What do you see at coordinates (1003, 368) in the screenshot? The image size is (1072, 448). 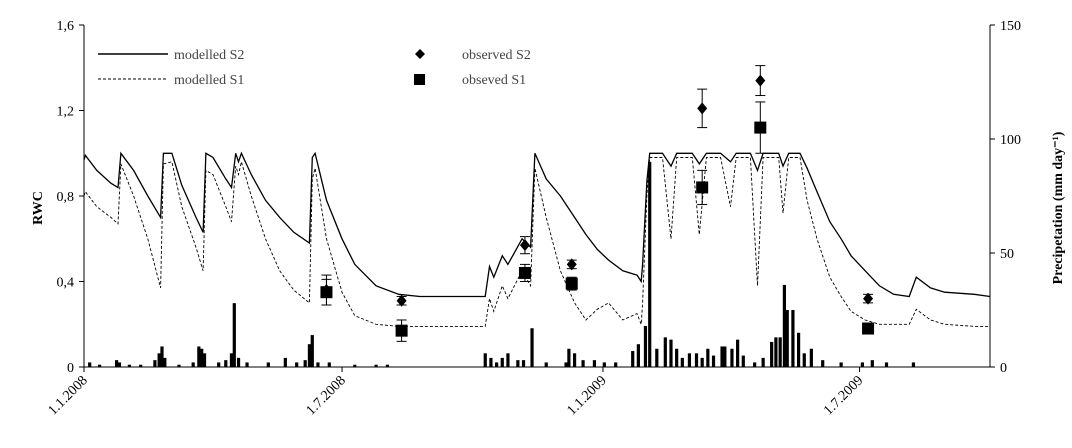 I see `y2-tick-label: 0` at bounding box center [1003, 368].